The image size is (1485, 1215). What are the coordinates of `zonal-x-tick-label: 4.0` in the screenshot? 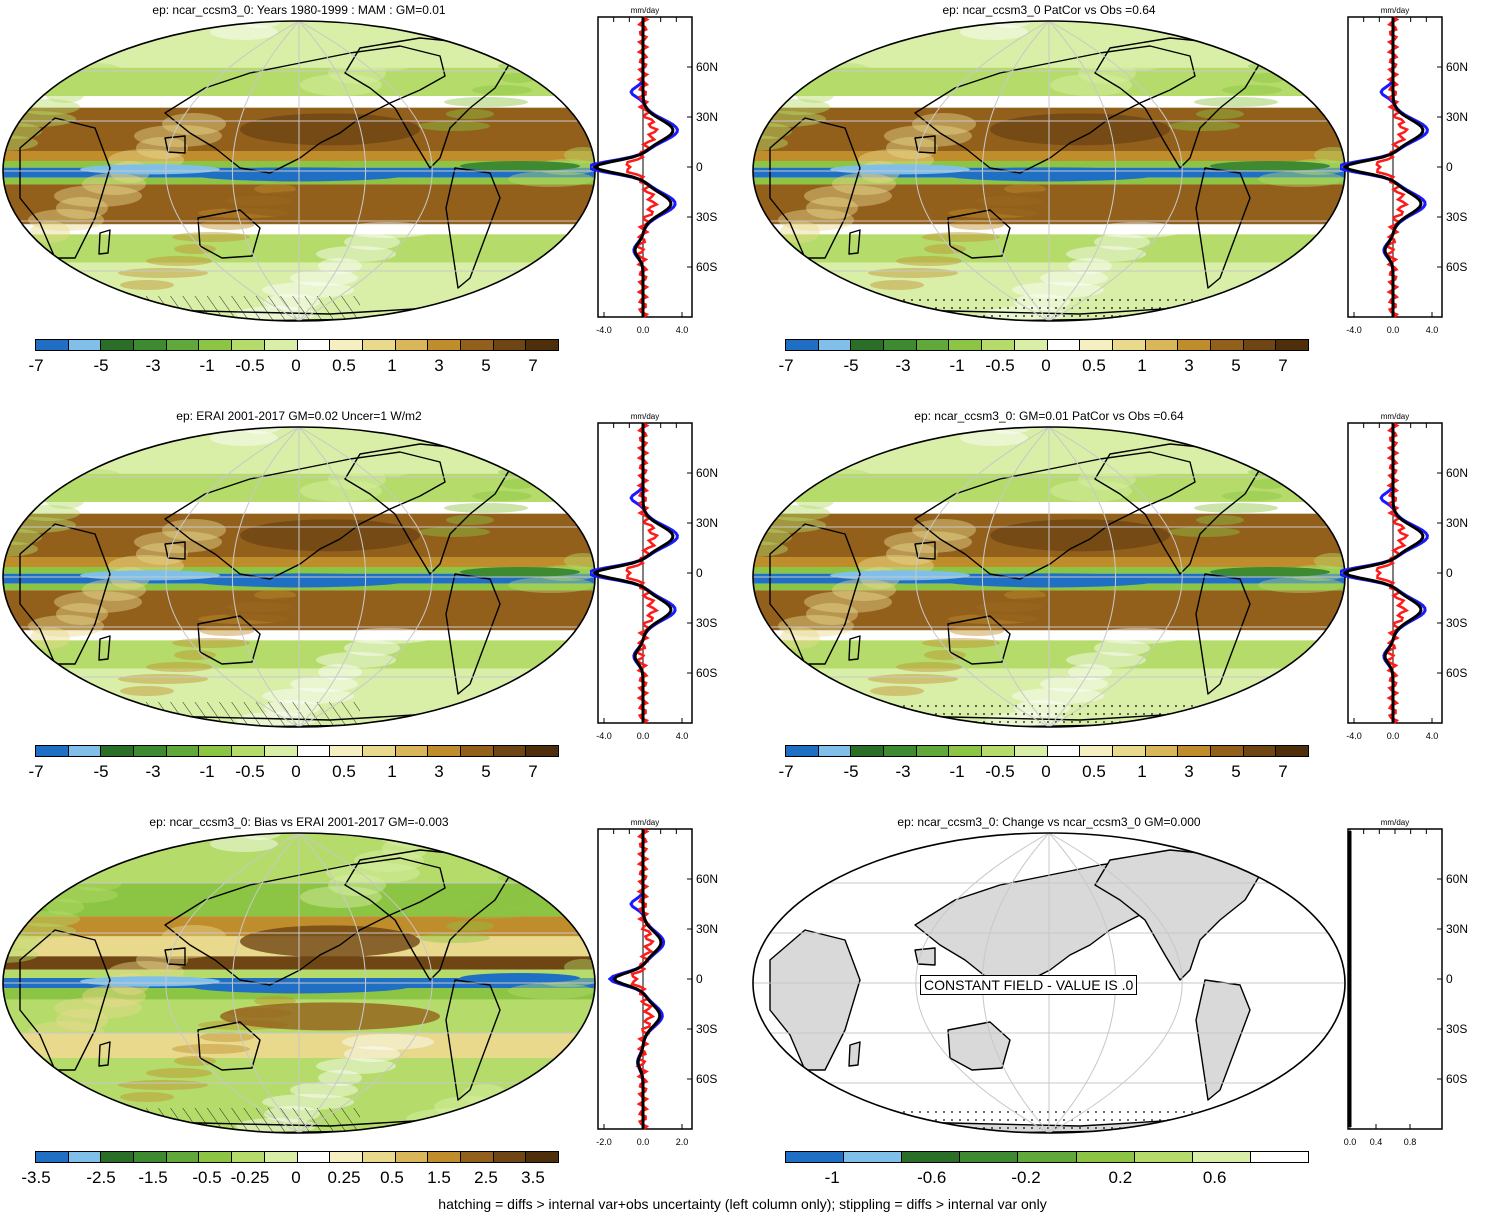 It's located at (1432, 736).